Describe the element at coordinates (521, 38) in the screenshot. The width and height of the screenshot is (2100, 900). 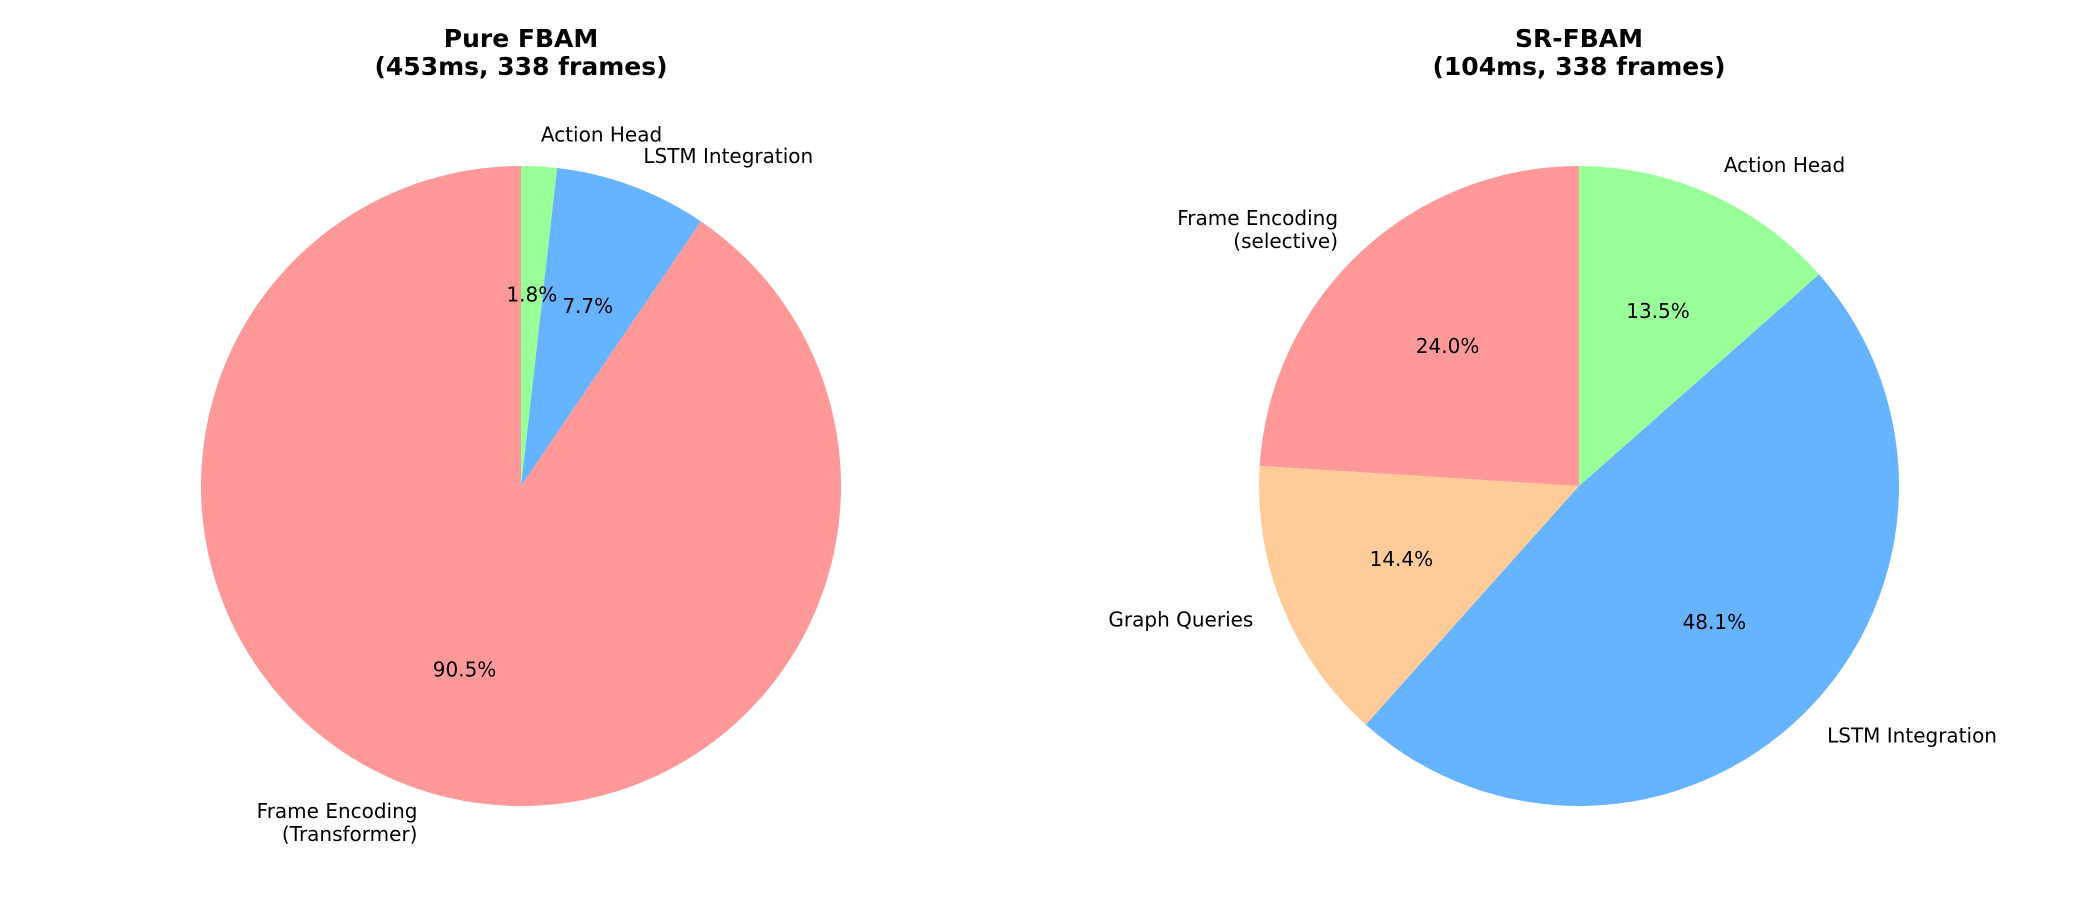
I see `chart-title-line1: Pure FBAM` at that location.